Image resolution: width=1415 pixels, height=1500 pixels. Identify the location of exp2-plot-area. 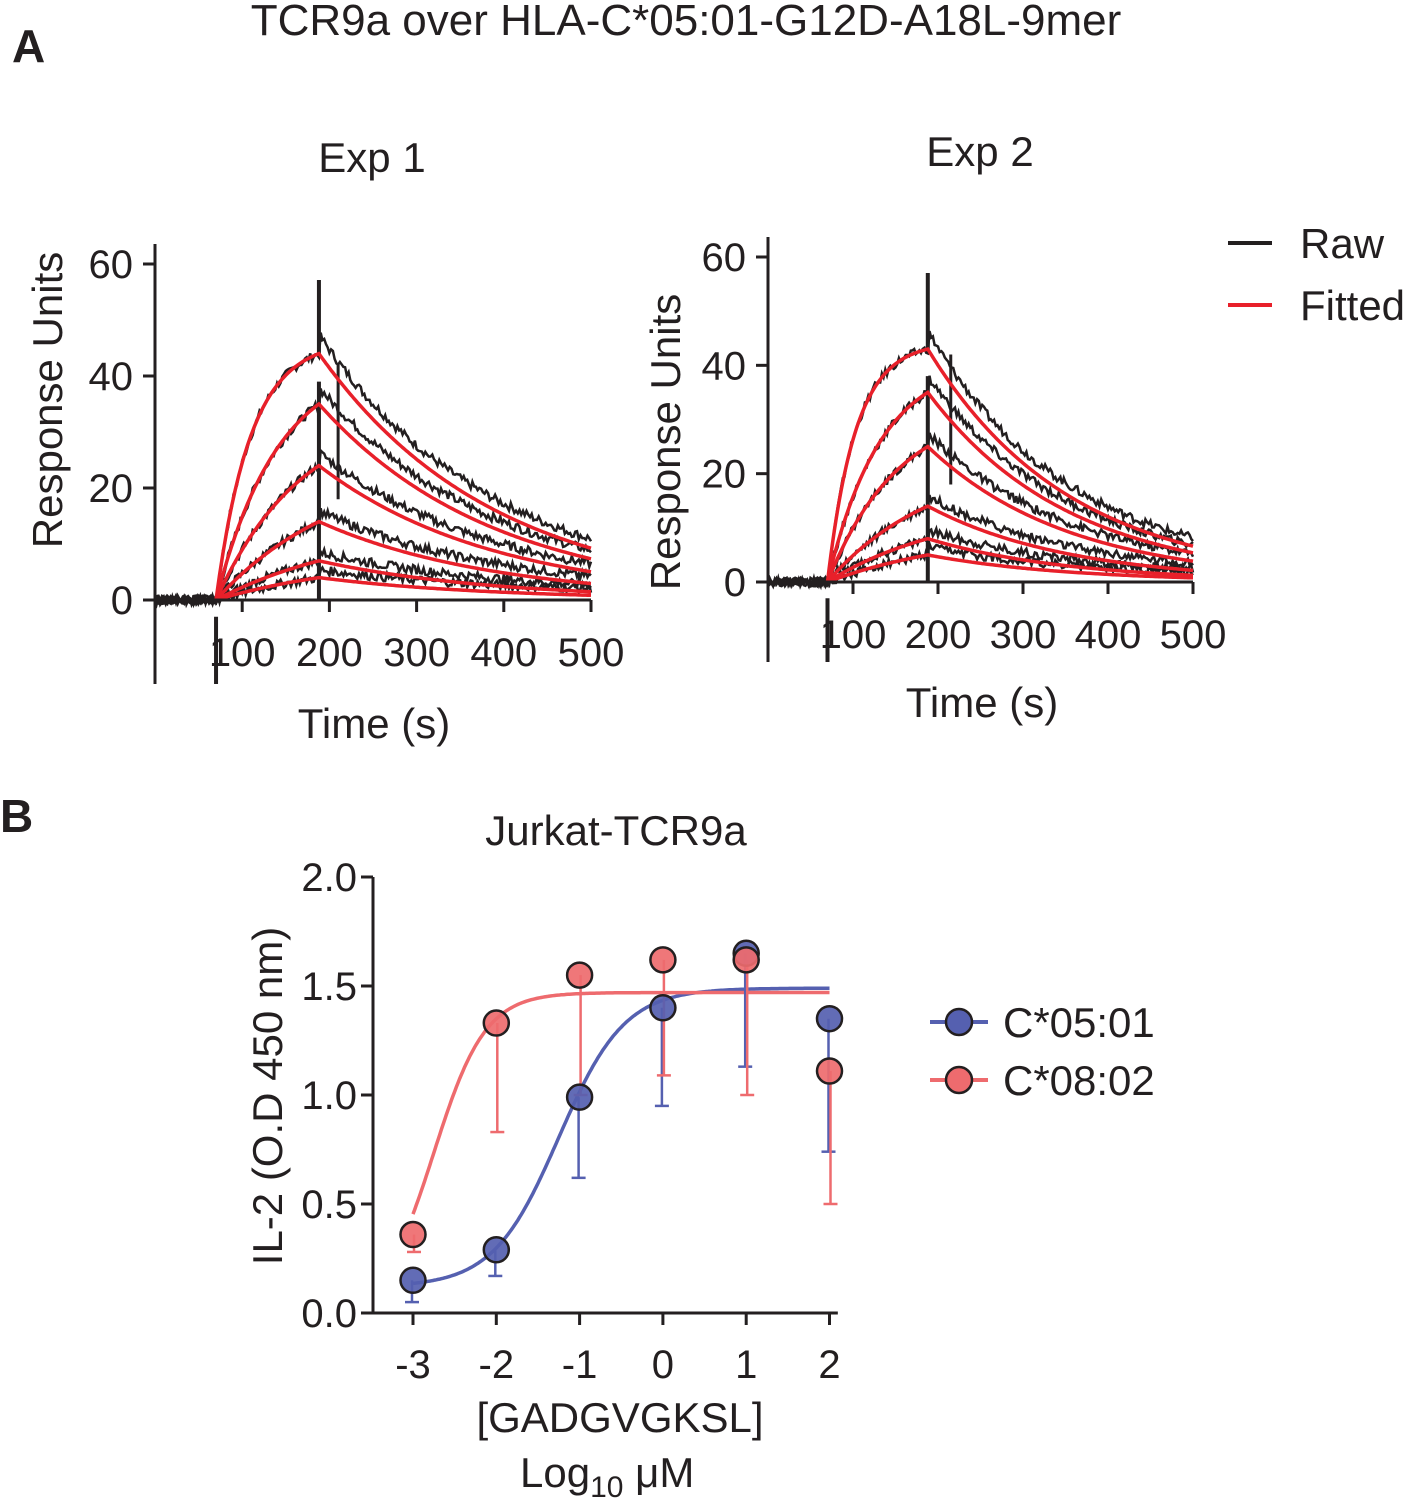
(980, 467).